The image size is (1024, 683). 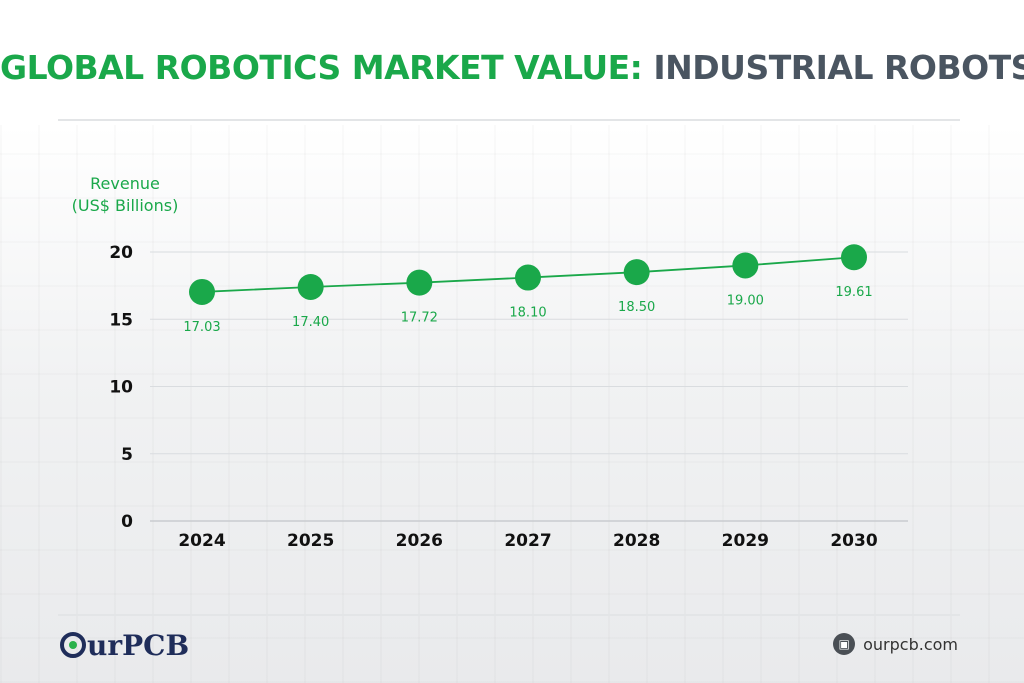 What do you see at coordinates (636, 307) in the screenshot?
I see `data-label: 18.50` at bounding box center [636, 307].